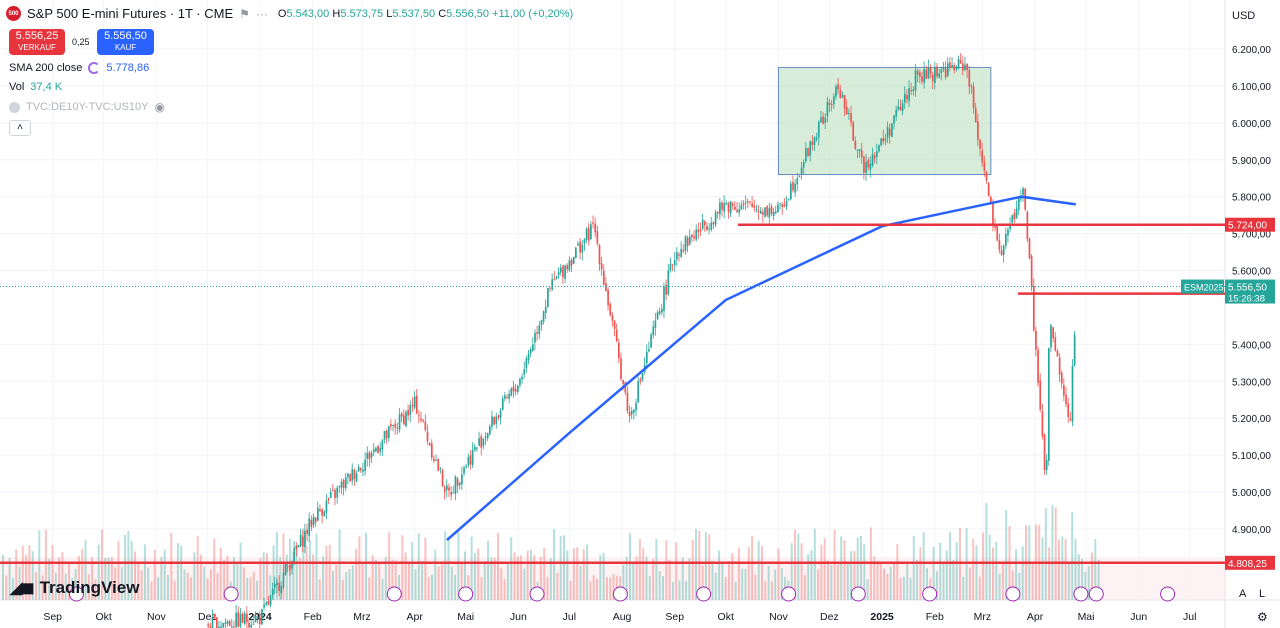 The image size is (1280, 628). What do you see at coordinates (89, 587) in the screenshot?
I see `logo-text: TradingView` at bounding box center [89, 587].